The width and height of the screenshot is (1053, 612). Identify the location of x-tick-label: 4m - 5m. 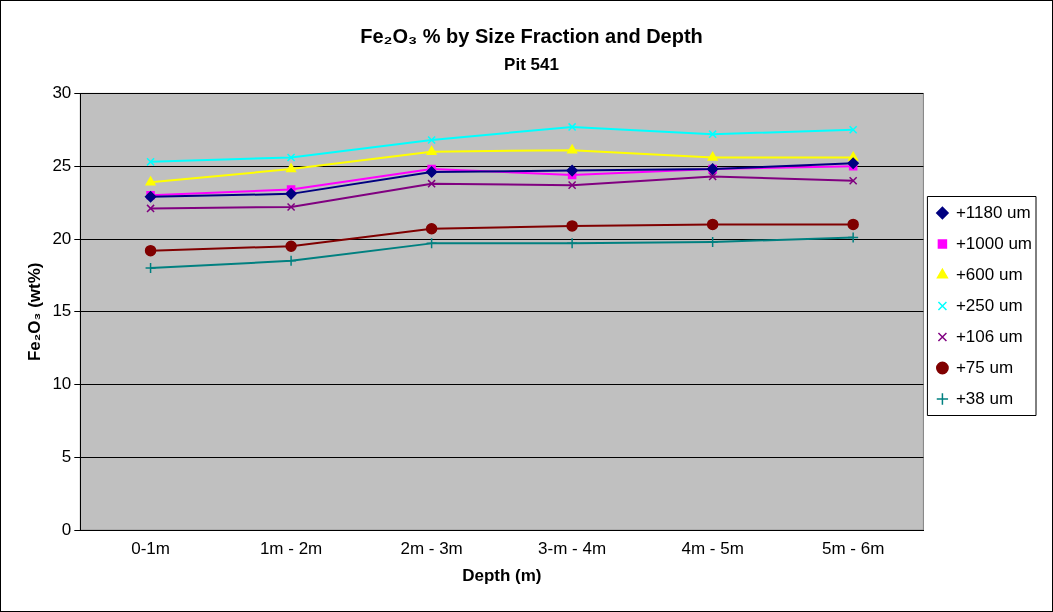
(712, 549).